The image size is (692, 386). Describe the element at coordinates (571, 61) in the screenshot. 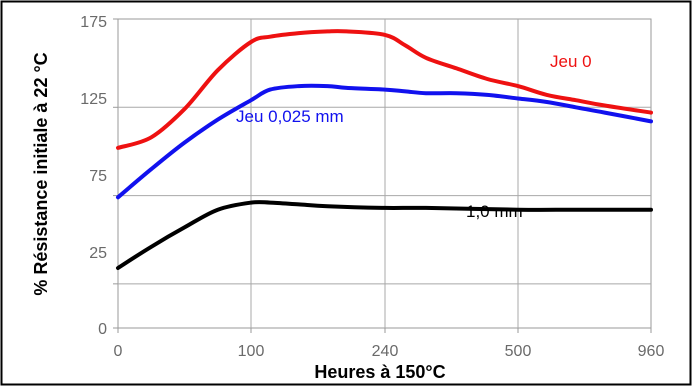

I see `series-label-jeu-0: Jeu 0` at that location.